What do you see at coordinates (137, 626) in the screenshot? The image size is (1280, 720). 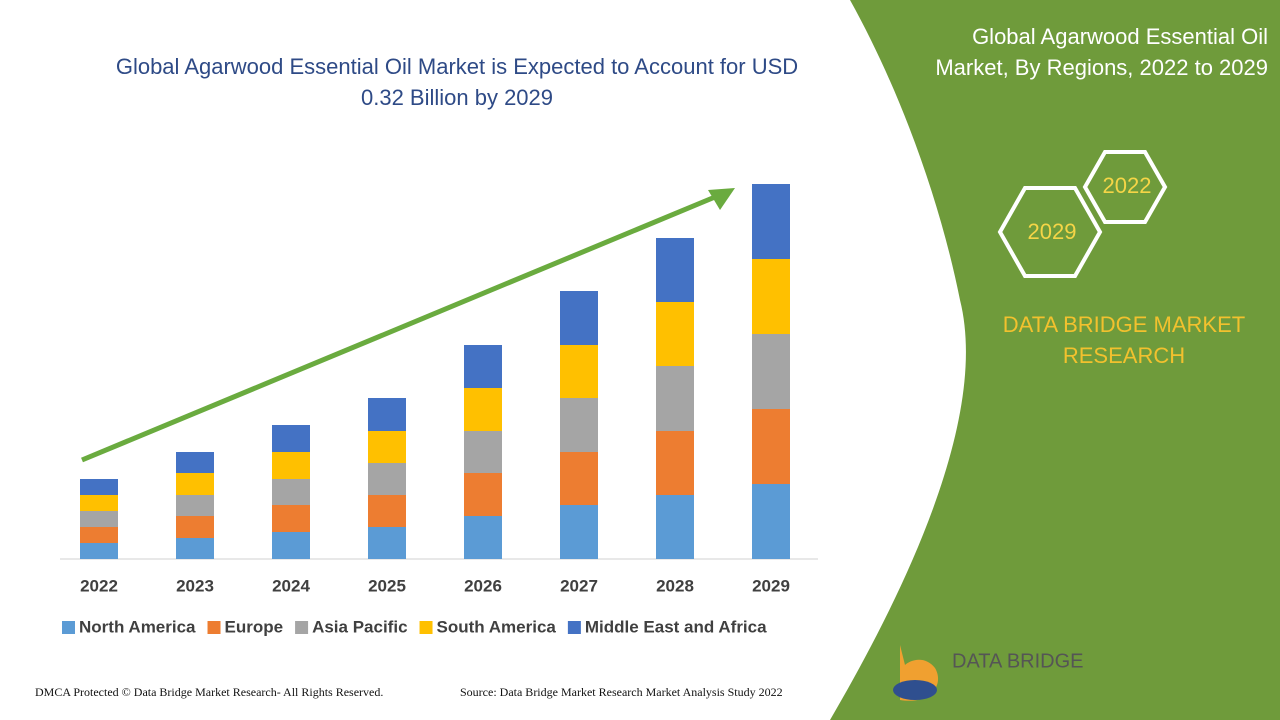 I see `legend-label: North America` at bounding box center [137, 626].